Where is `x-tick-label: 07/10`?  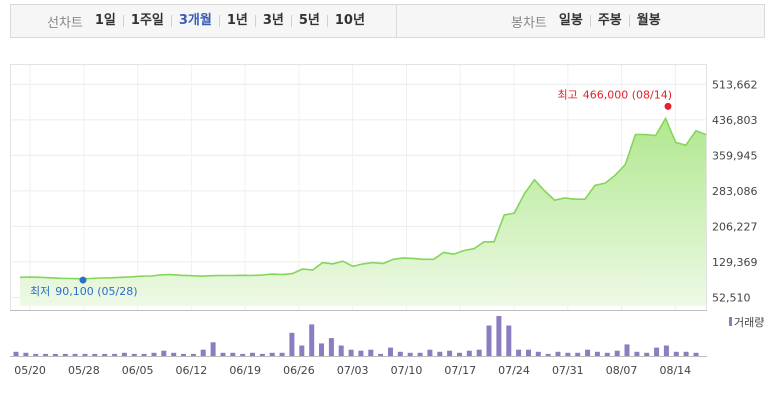 x-tick-label: 07/10 is located at coordinates (407, 370).